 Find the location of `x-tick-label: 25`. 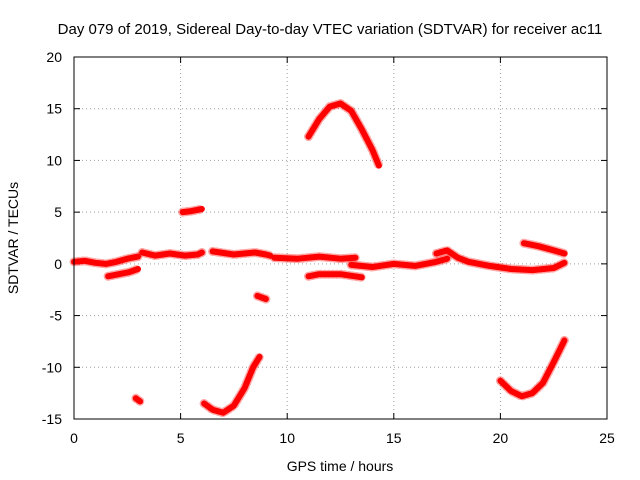

x-tick-label: 25 is located at coordinates (607, 438).